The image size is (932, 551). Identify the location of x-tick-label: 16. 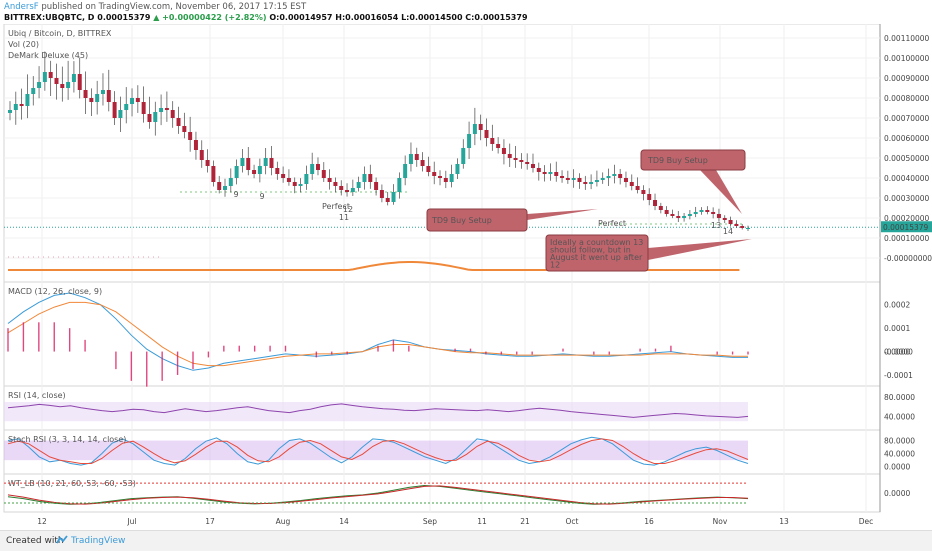
(649, 521).